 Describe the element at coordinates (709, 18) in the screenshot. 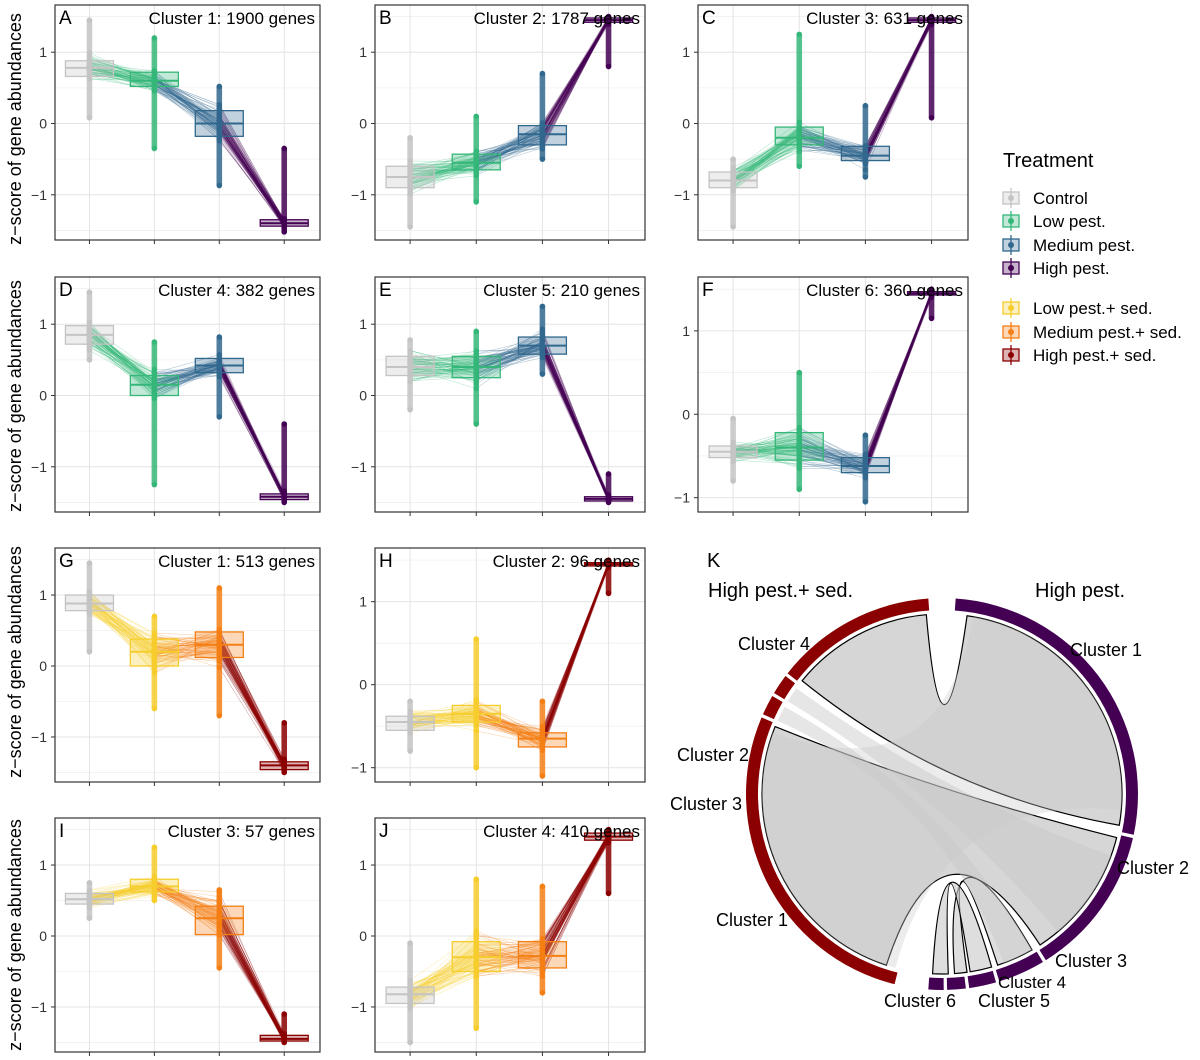

I see `panel-label-c: C` at that location.